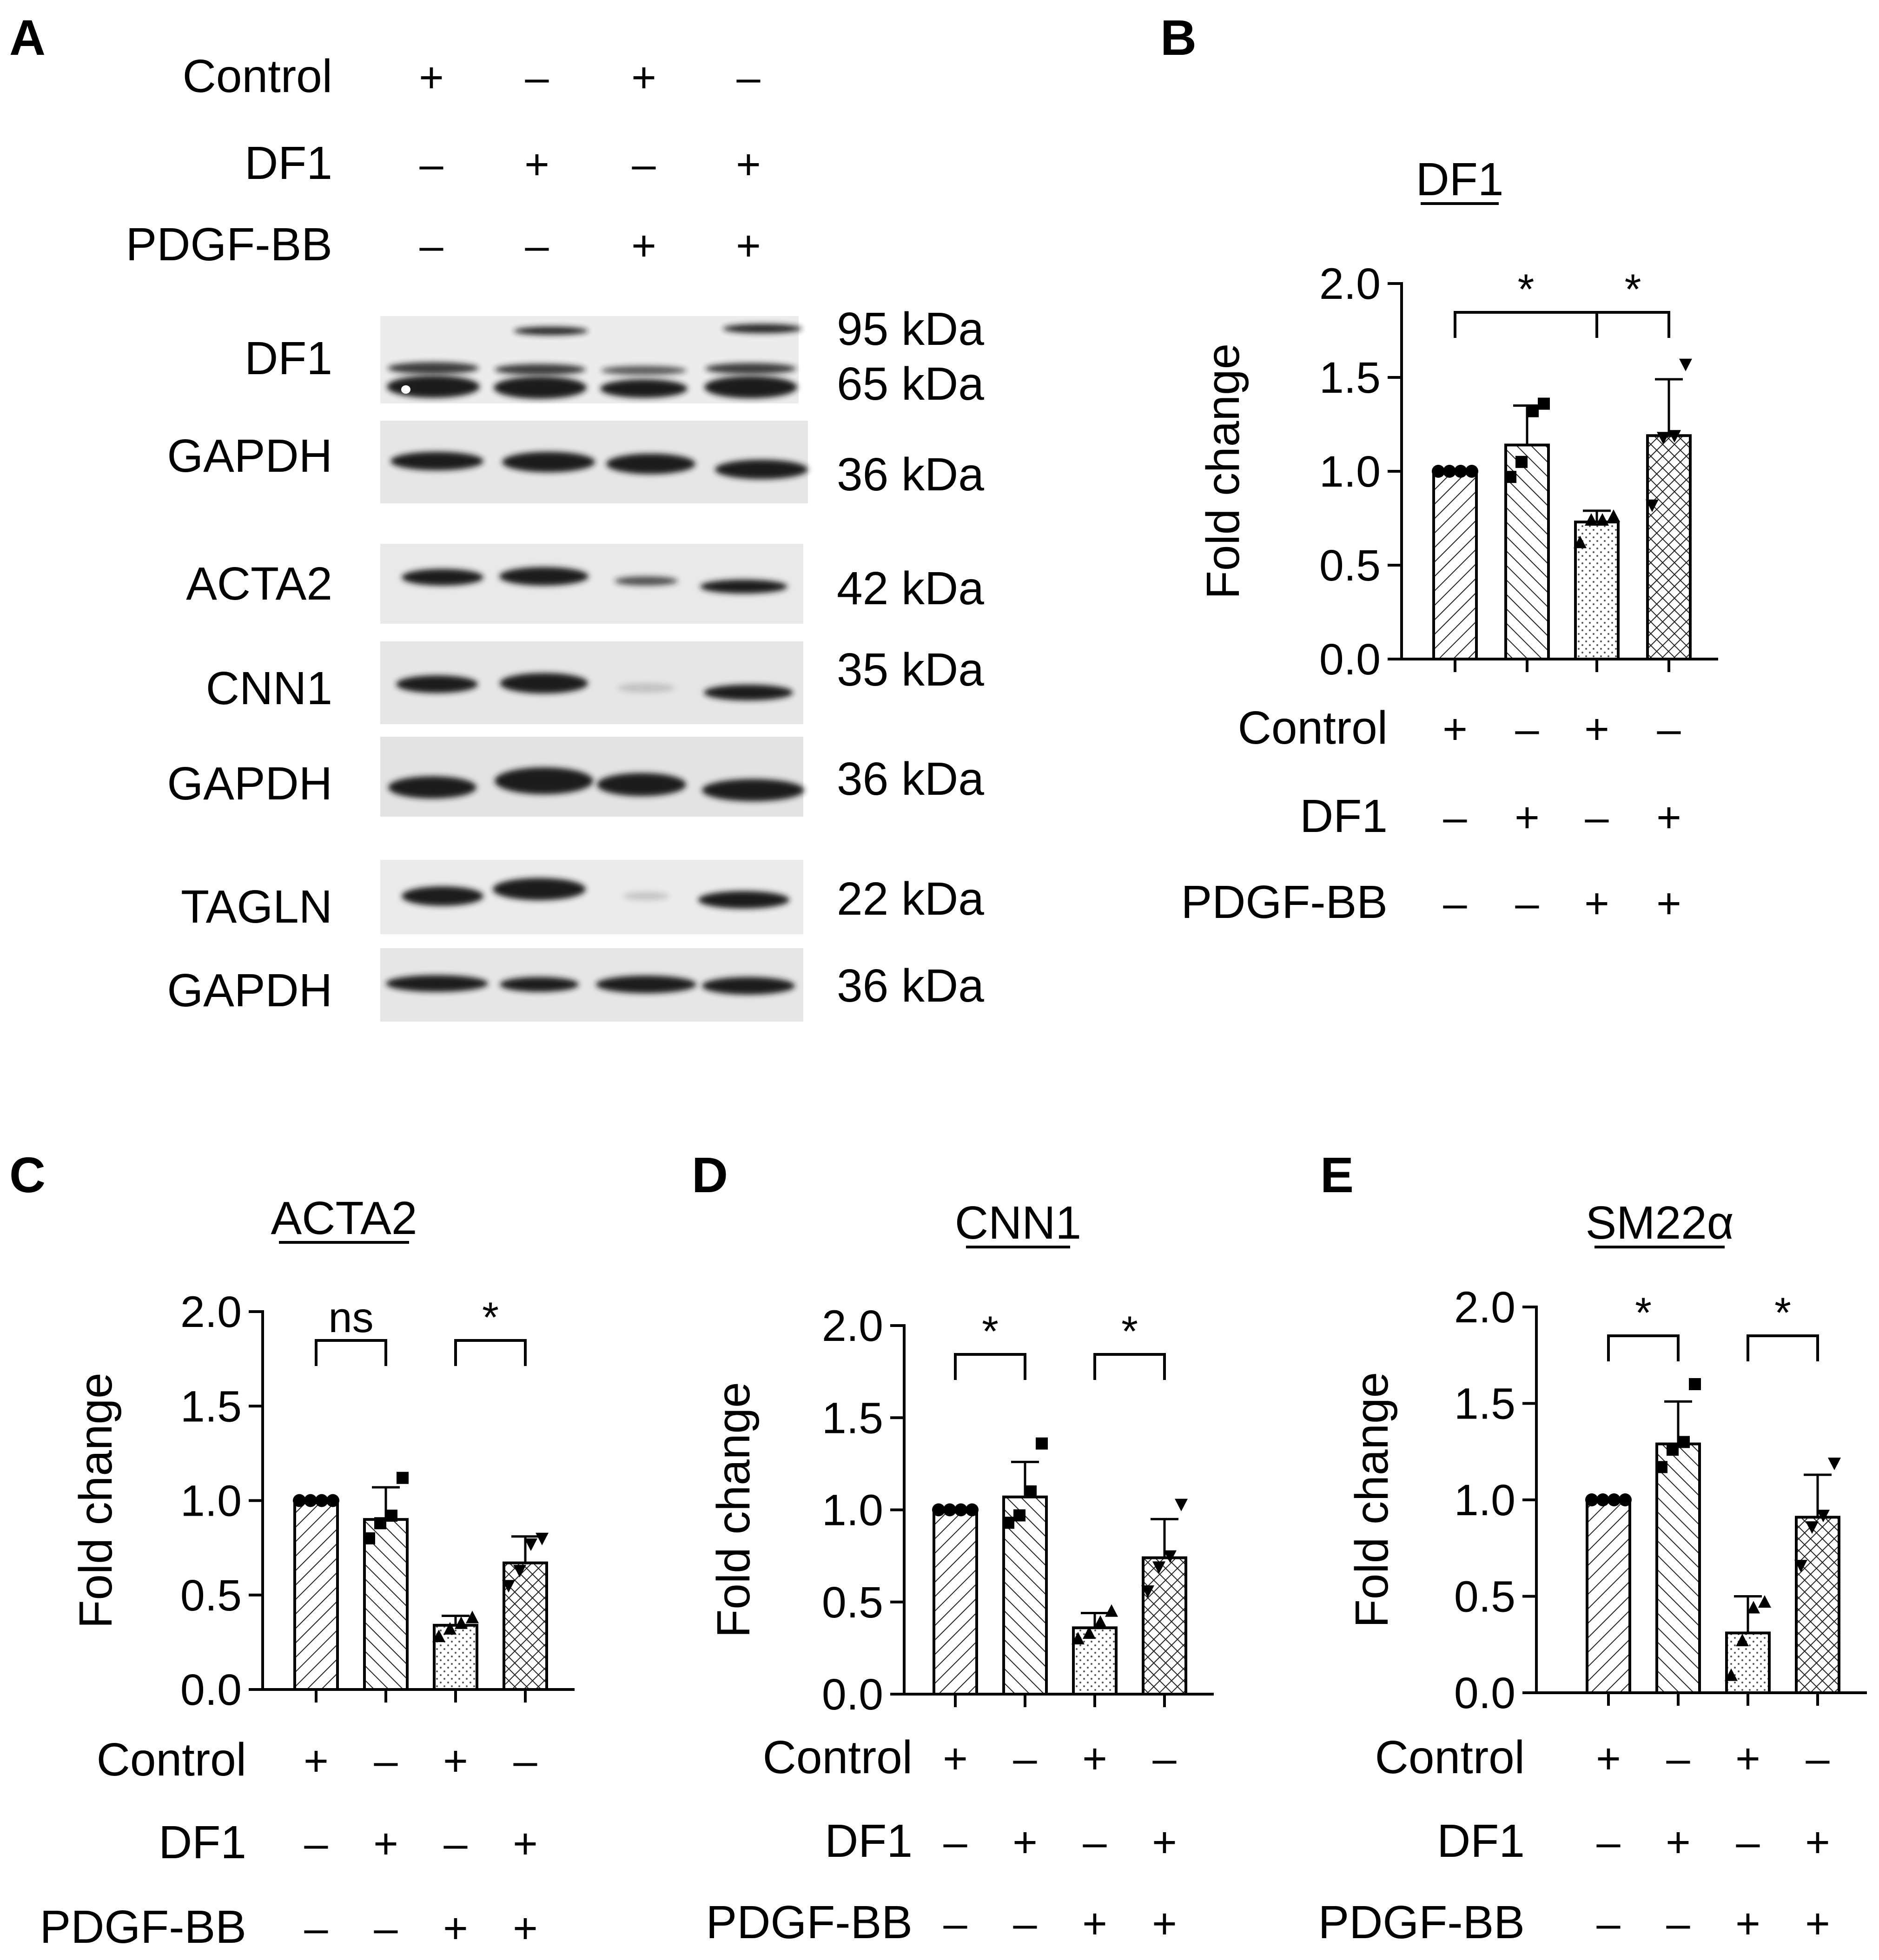 Image resolution: width=1879 pixels, height=1960 pixels. I want to click on y-axis-label: Fold change, so click(96, 1500).